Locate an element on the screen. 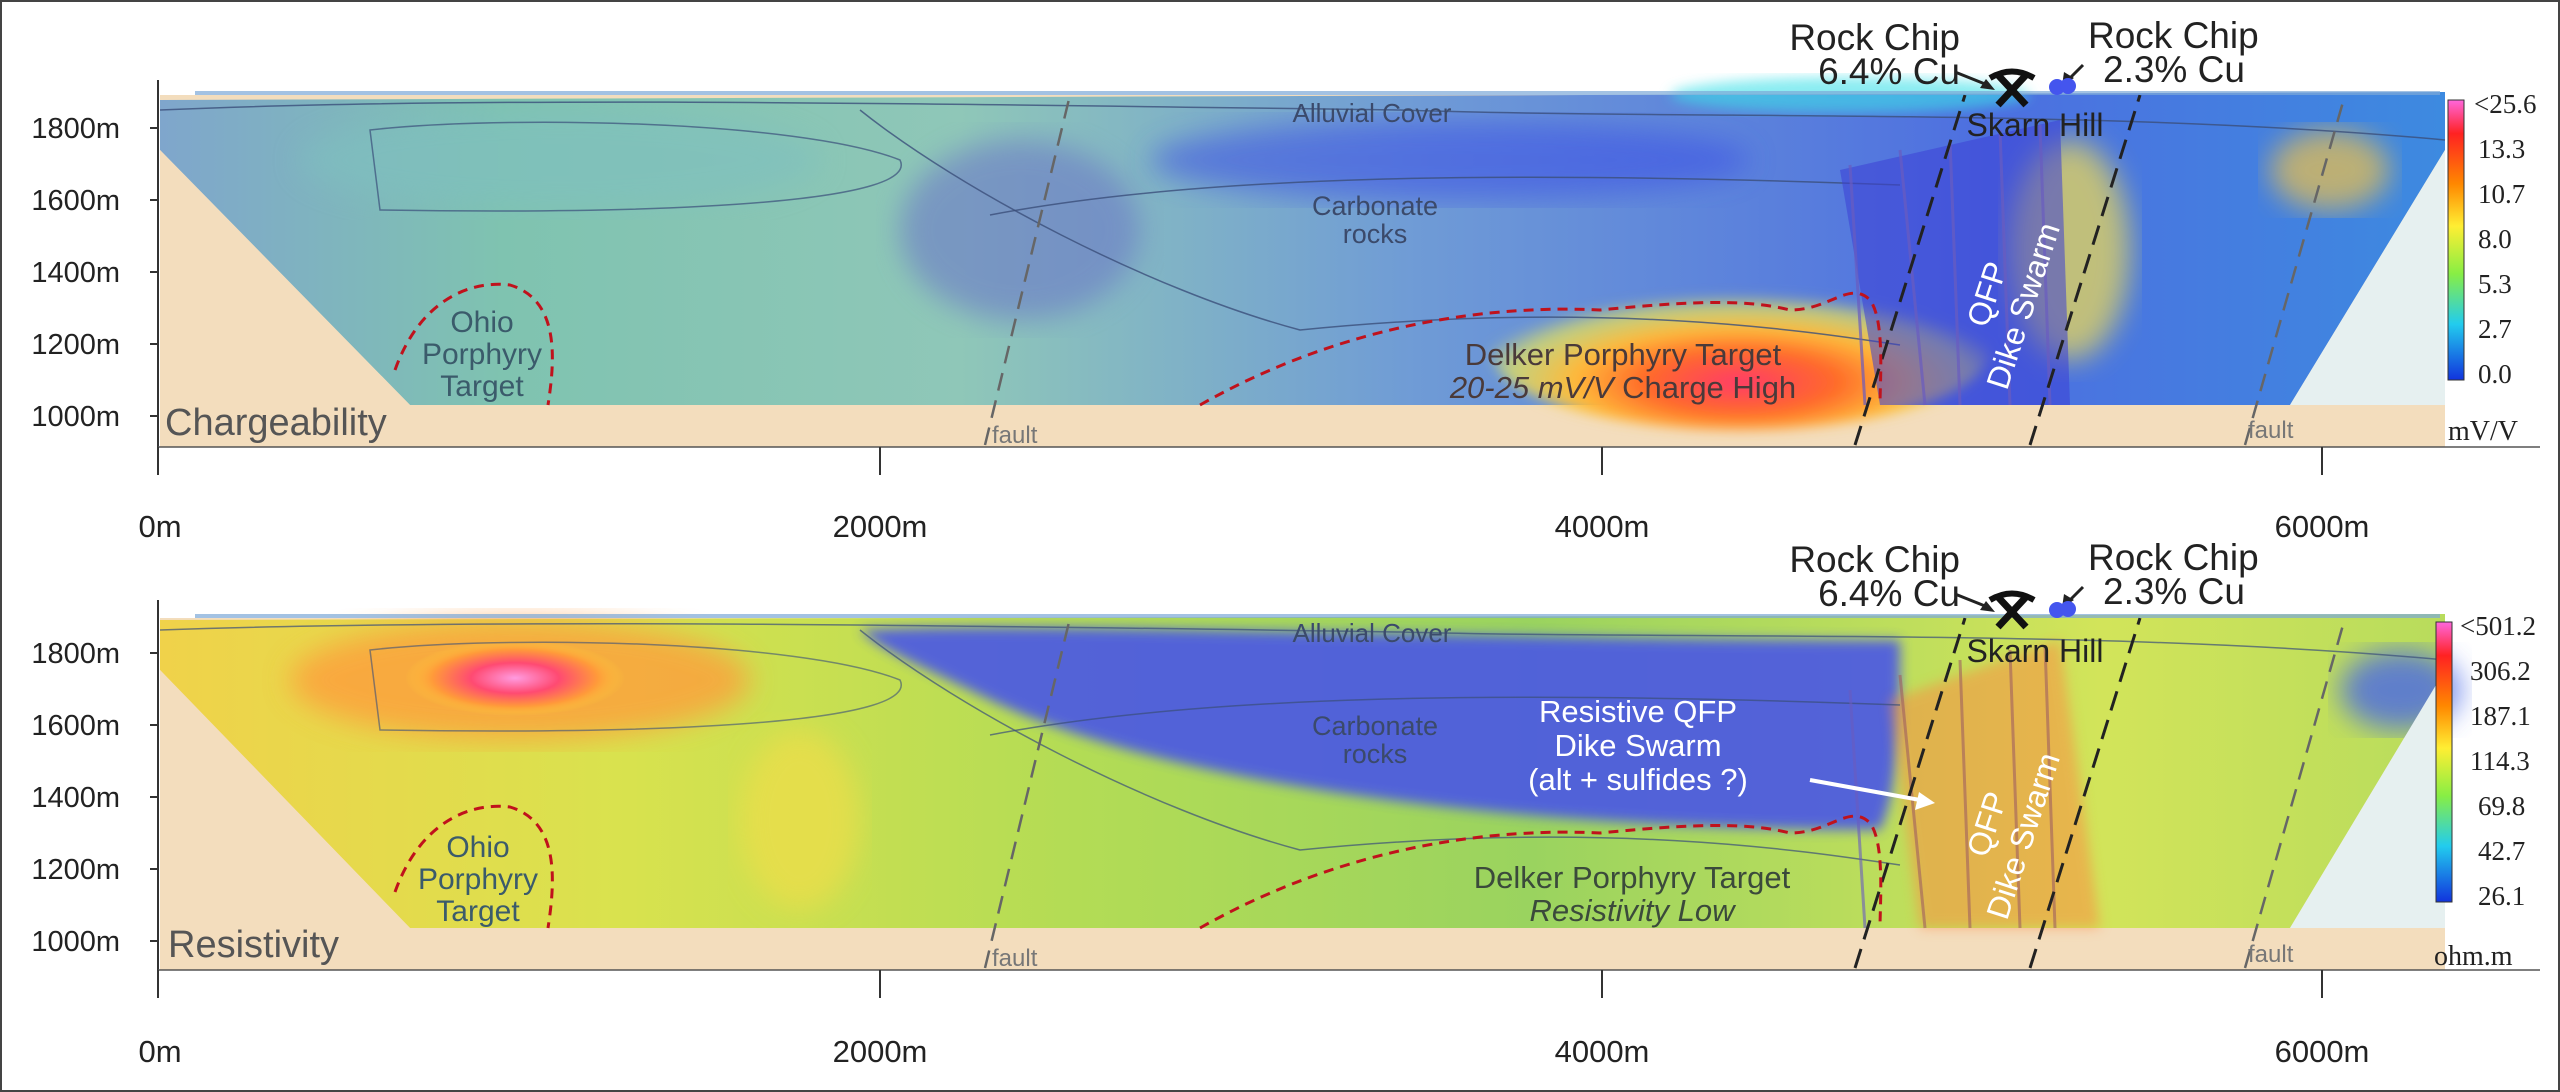 The height and width of the screenshot is (1092, 2560). svg-text: 114.3 is located at coordinates (2500, 761).